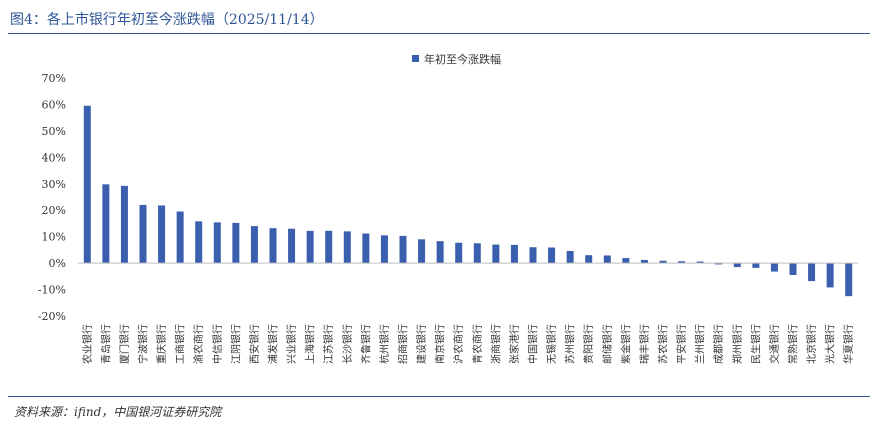  What do you see at coordinates (607, 344) in the screenshot?
I see `x-tick-label: 邮储银行` at bounding box center [607, 344].